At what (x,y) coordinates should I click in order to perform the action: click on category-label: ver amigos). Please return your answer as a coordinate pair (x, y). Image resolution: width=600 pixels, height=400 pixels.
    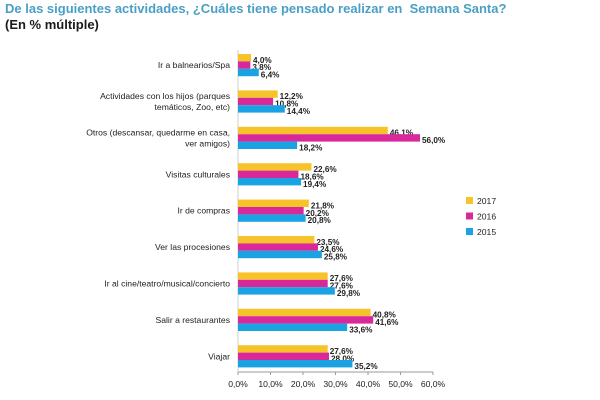
    Looking at the image, I should click on (207, 143).